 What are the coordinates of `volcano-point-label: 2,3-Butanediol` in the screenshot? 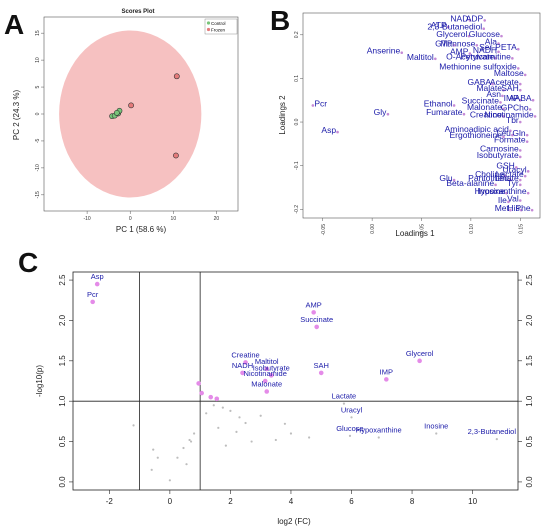 It's located at (492, 431).